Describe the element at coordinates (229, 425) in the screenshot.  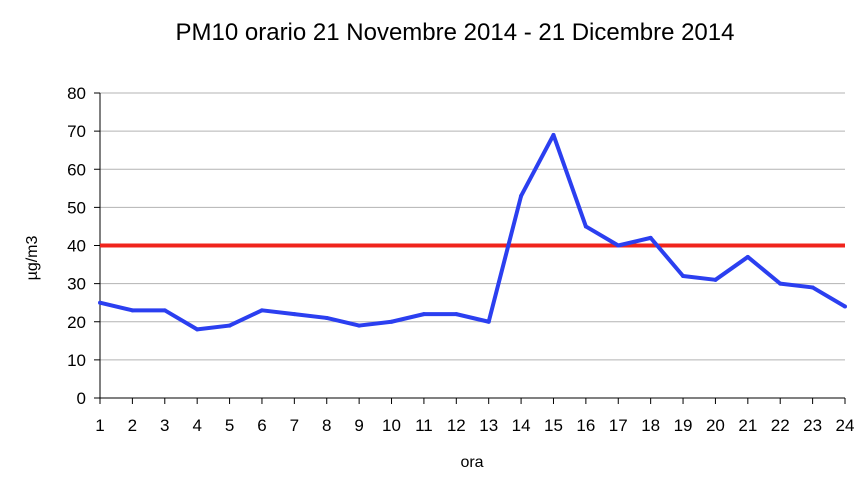
I see `x-tick-label: 5` at that location.